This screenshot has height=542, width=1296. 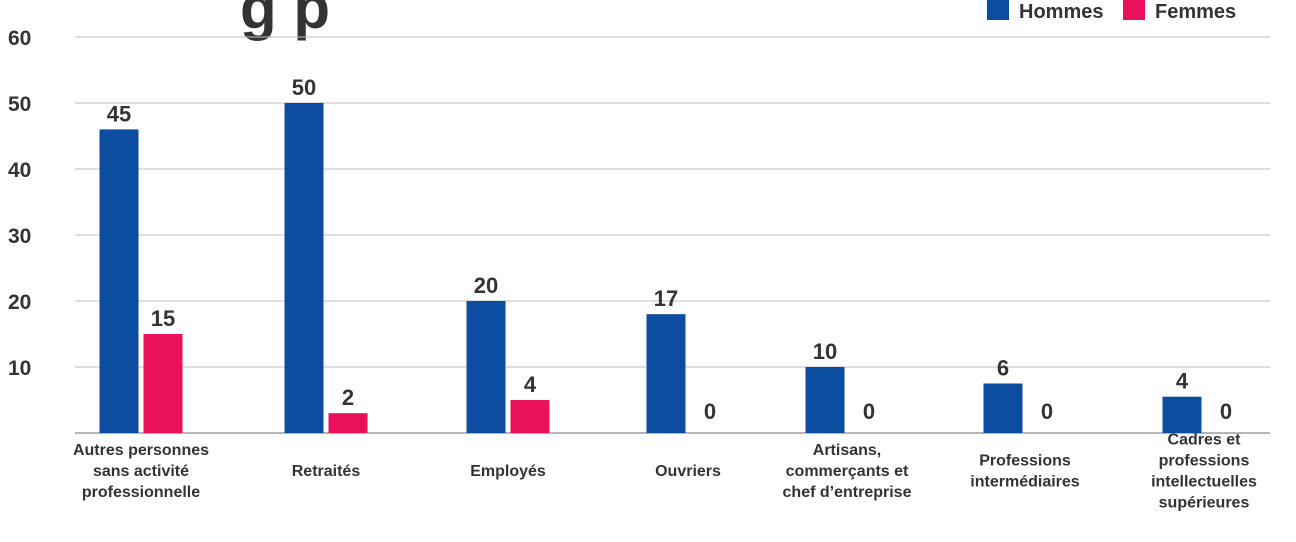 I want to click on data-label: 45, so click(x=119, y=113).